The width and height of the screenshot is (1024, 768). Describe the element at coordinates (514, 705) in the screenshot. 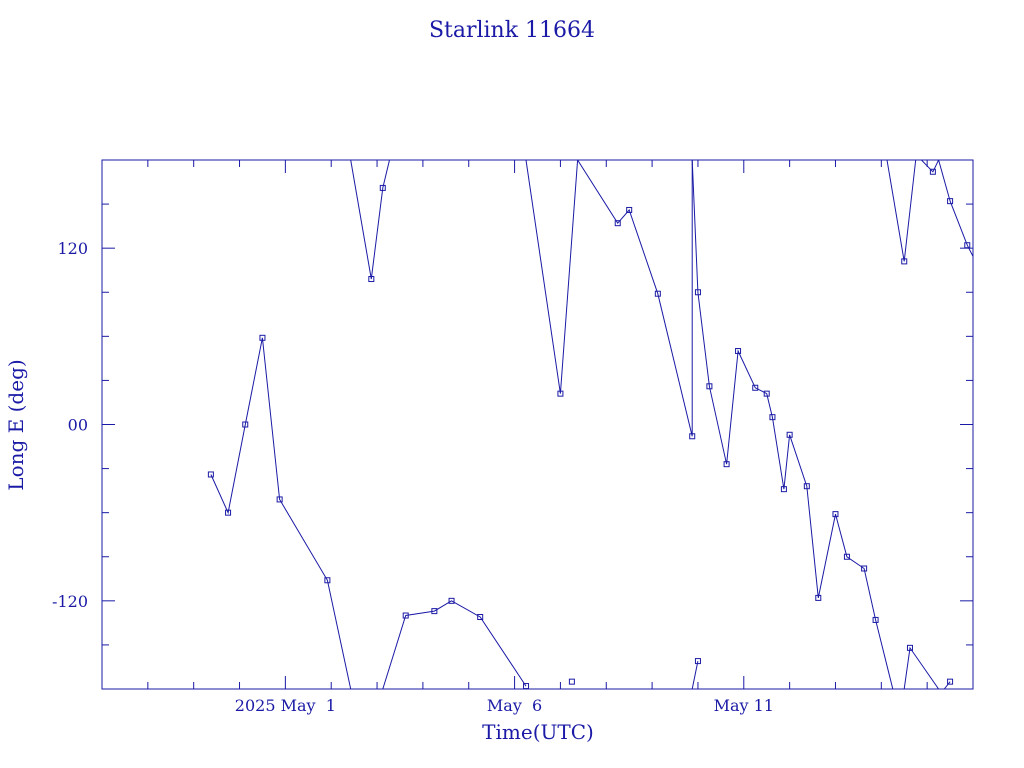

I see `x-tick-label: May 6` at that location.